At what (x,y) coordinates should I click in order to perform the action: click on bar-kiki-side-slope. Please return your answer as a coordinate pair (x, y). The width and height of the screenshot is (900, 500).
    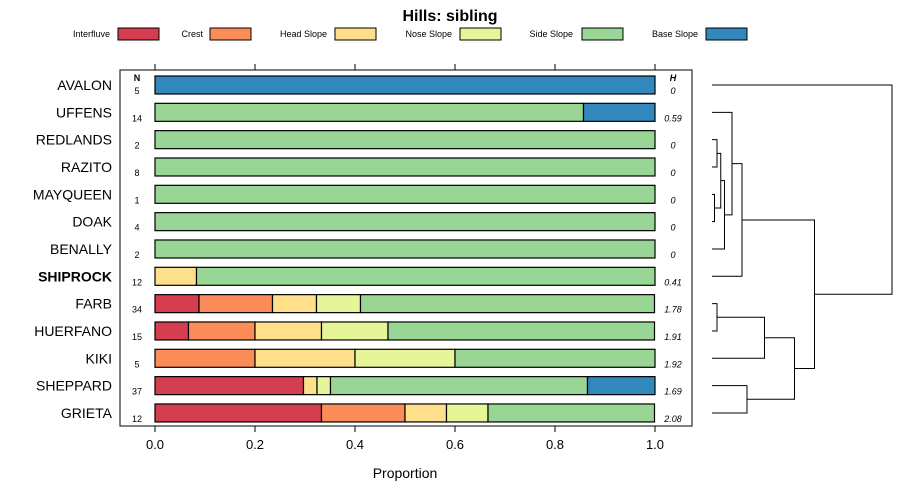
    Looking at the image, I should click on (555, 358).